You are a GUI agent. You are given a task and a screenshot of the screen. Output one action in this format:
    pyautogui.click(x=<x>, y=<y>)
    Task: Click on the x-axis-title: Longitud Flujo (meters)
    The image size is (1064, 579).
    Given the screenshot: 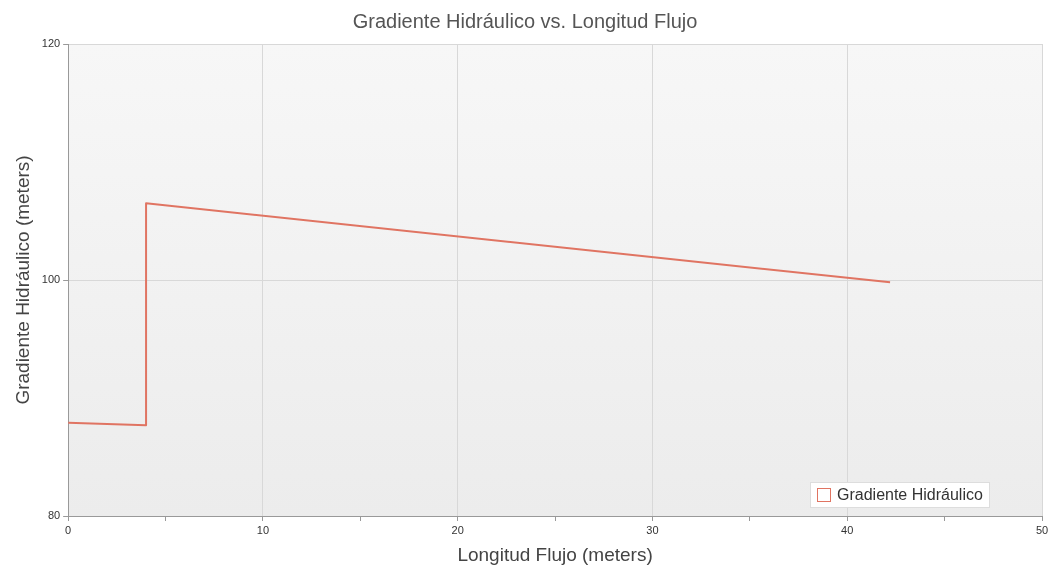 What is the action you would take?
    pyautogui.click(x=555, y=554)
    